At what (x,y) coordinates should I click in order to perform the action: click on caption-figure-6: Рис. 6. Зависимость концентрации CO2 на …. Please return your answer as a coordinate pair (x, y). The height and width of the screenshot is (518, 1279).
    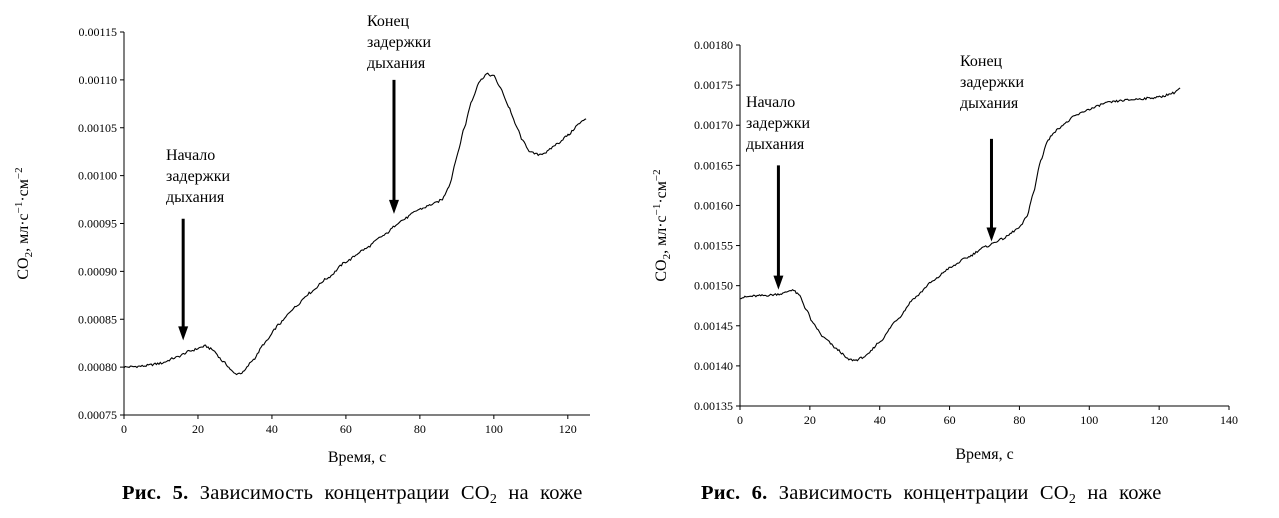
    Looking at the image, I should click on (931, 495).